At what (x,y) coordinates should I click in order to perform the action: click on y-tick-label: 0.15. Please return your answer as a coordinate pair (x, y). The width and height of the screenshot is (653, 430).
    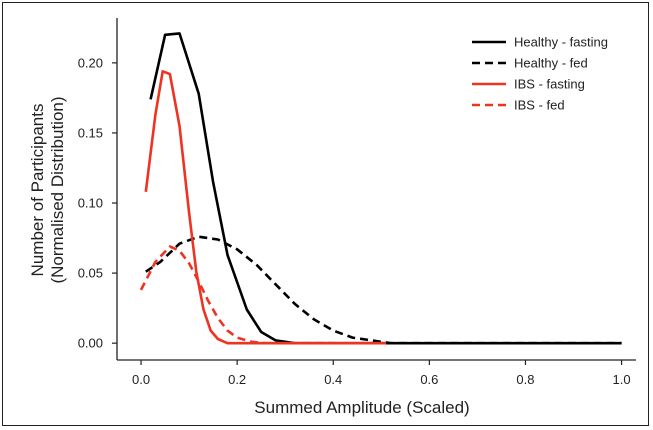
    Looking at the image, I should click on (90, 132).